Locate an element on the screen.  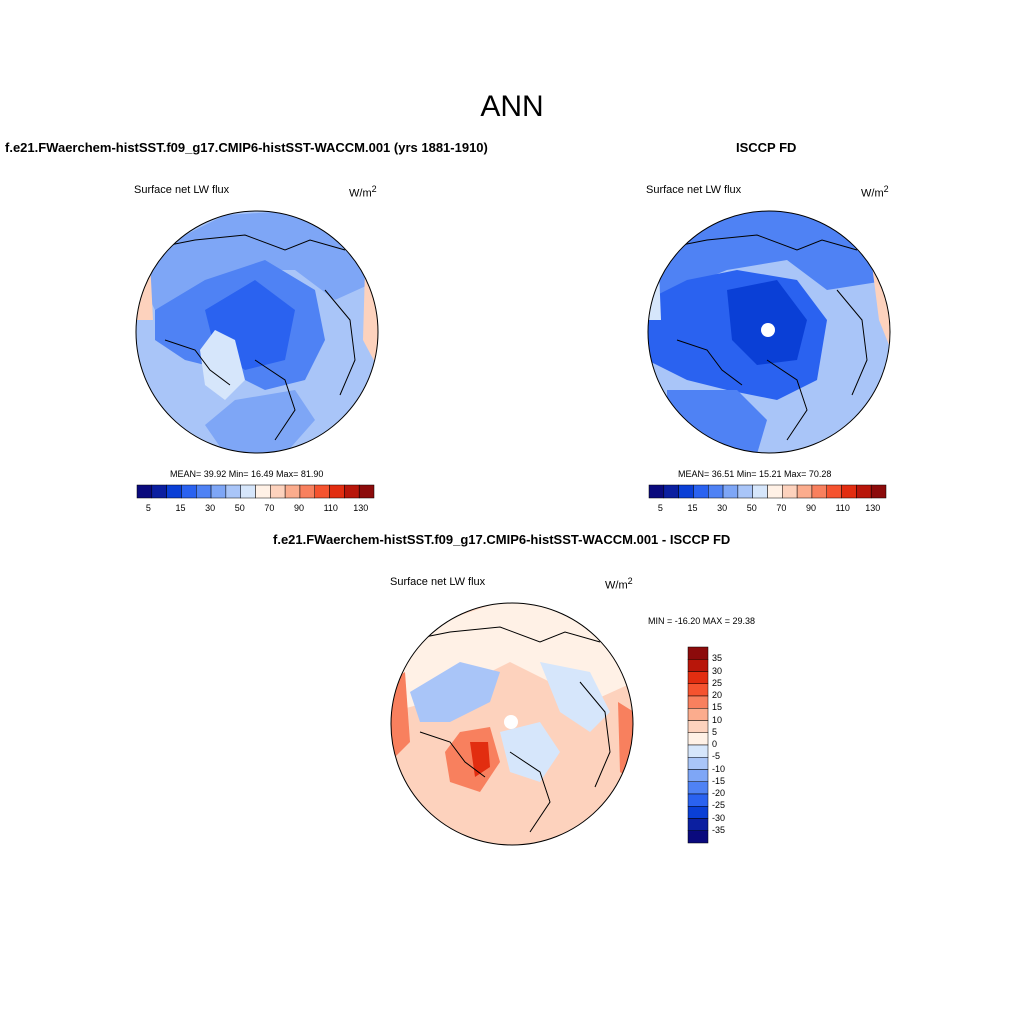
colorbar-tick-label: 10 is located at coordinates (717, 719).